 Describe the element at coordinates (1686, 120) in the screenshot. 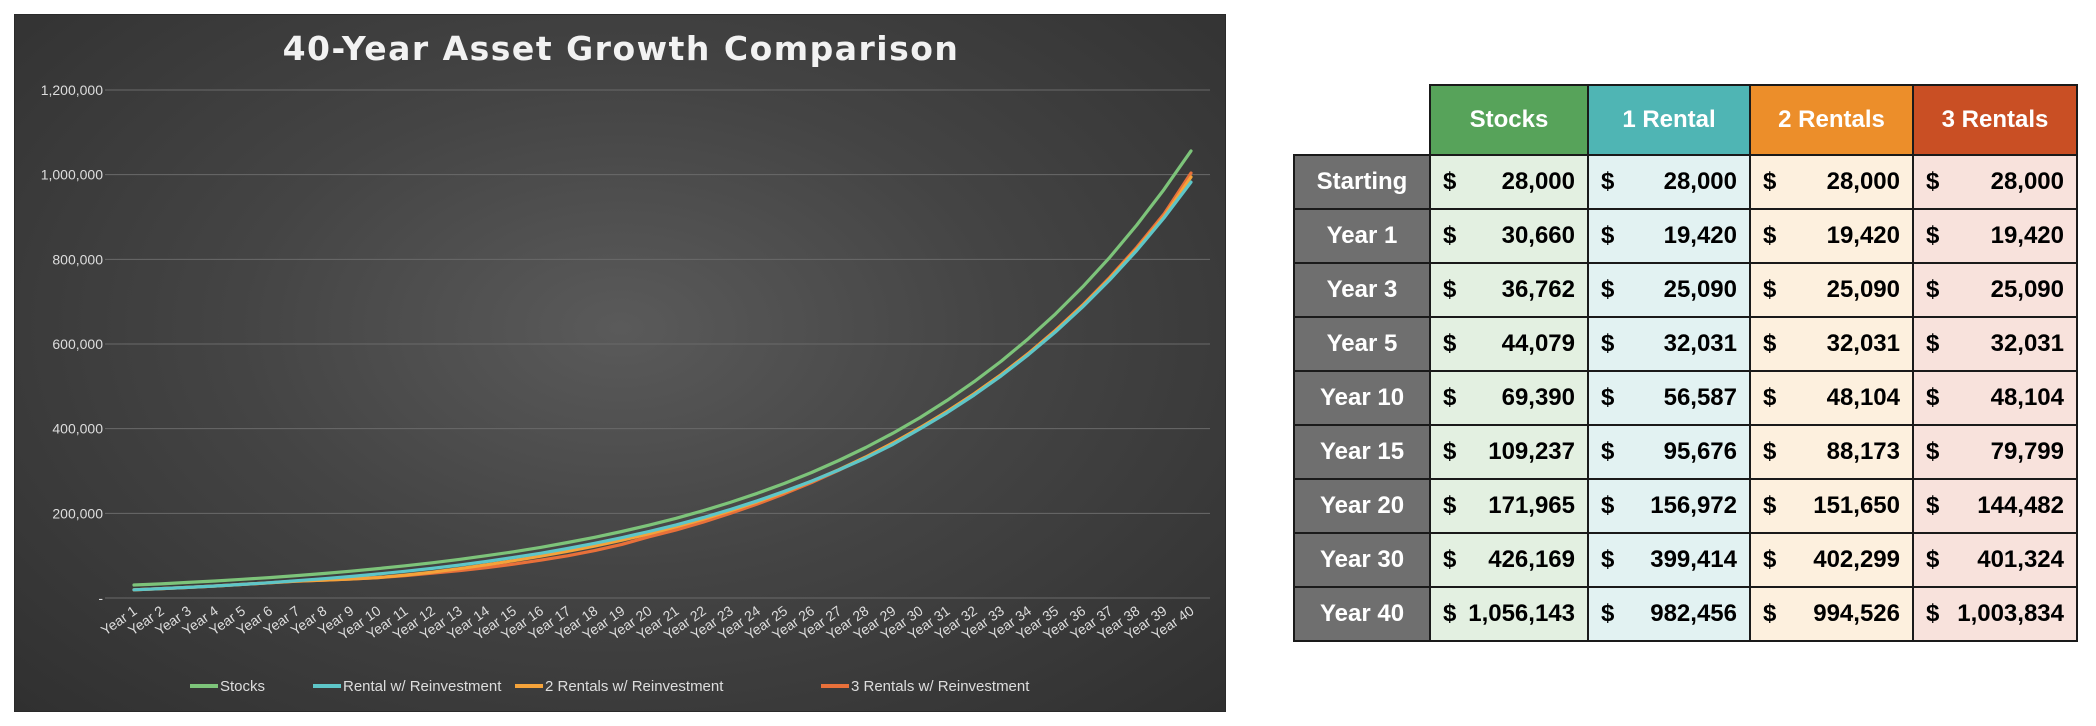

I see `table-header-row: Stocks 1 Rental 2 Rentals 3 Rentals` at that location.